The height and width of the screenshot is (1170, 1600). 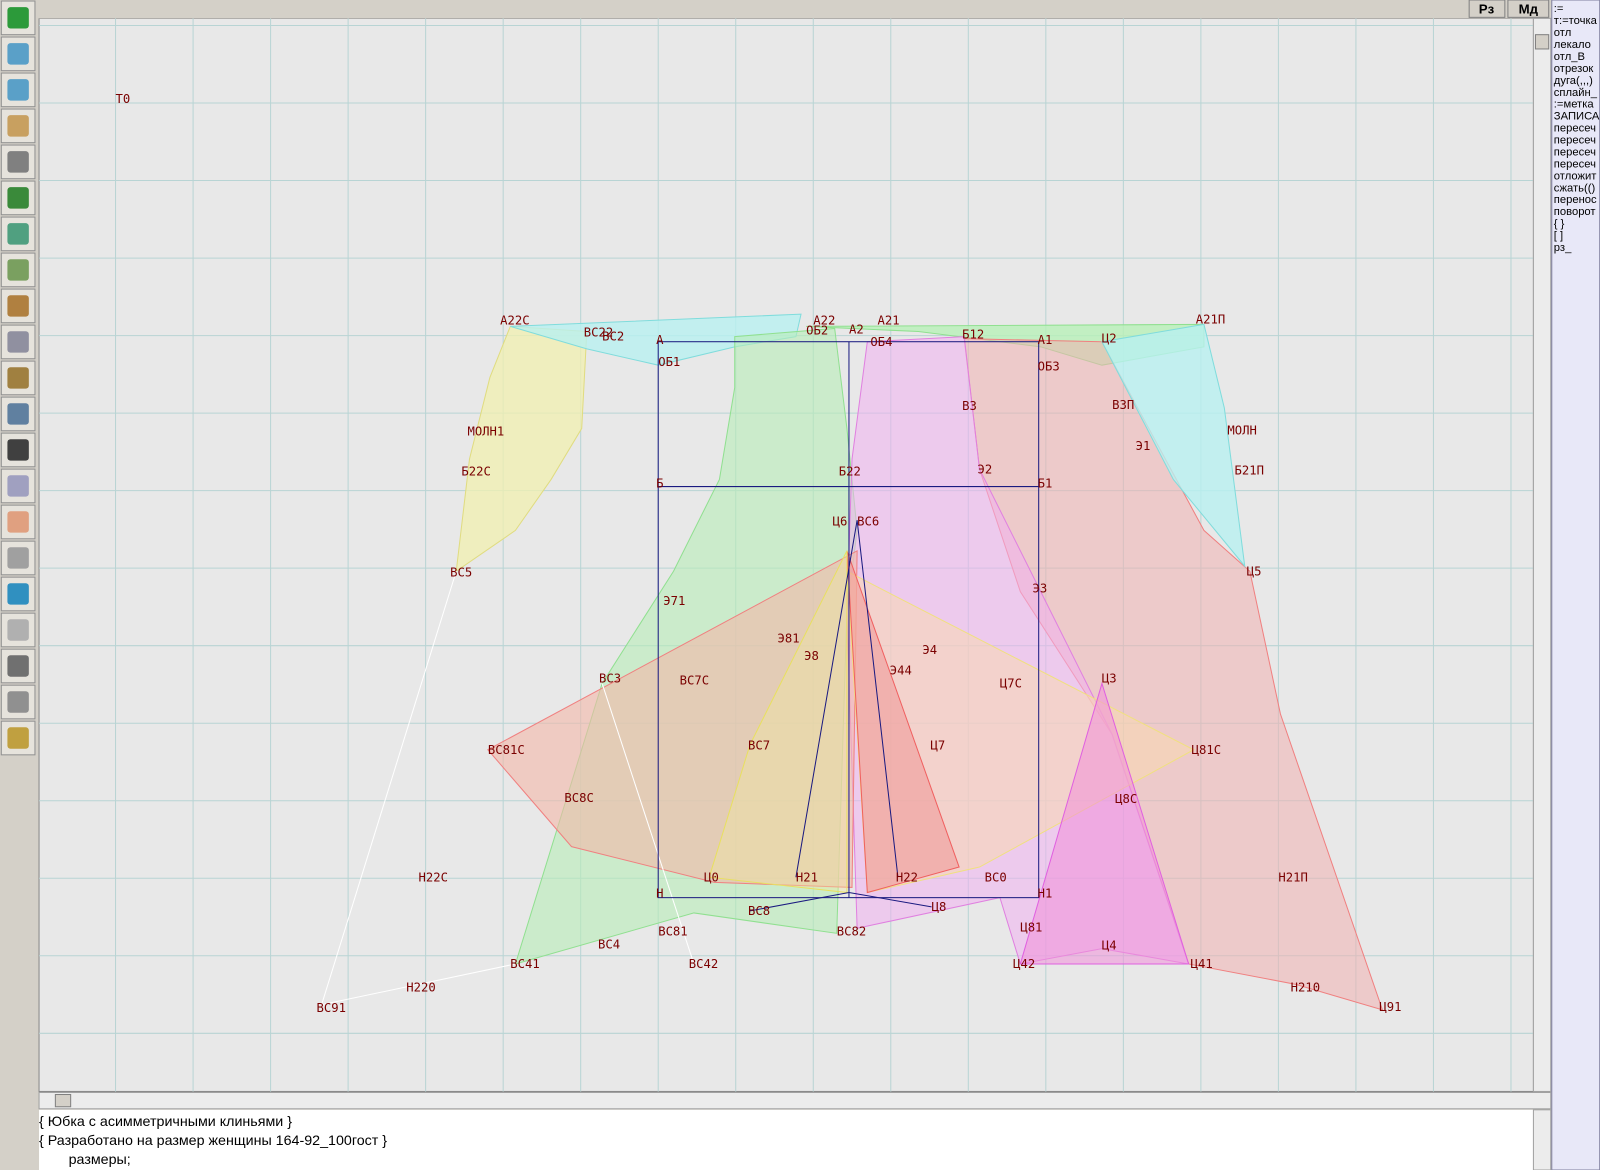 I want to click on point-label: Т0, so click(x=123, y=99).